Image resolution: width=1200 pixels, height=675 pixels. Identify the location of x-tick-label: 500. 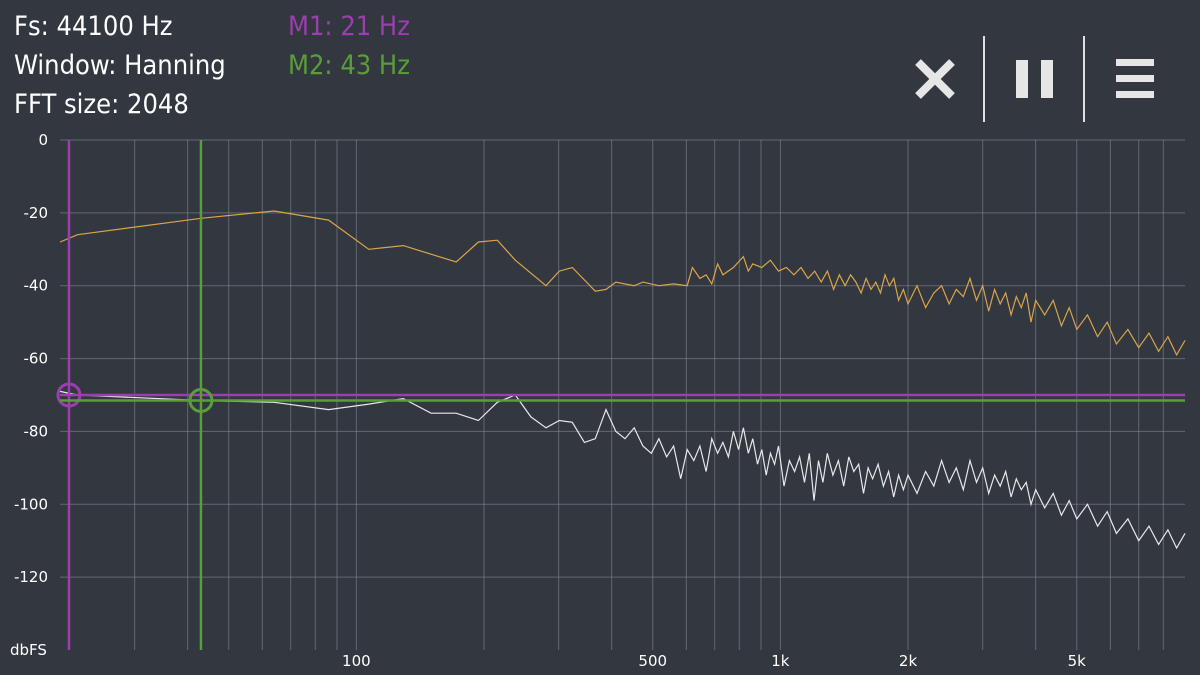
(652, 661).